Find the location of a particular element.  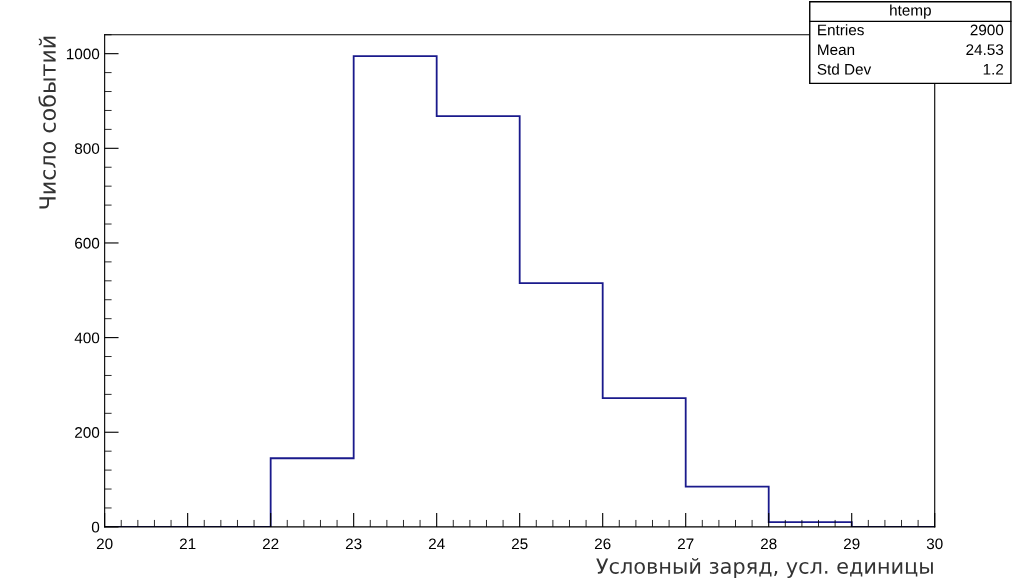

y-tick-label: 600 is located at coordinates (87, 243).